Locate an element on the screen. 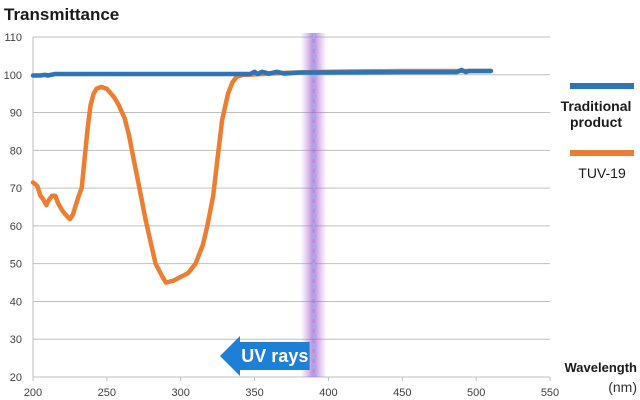  y-tick-label-1: 30 is located at coordinates (16, 340).